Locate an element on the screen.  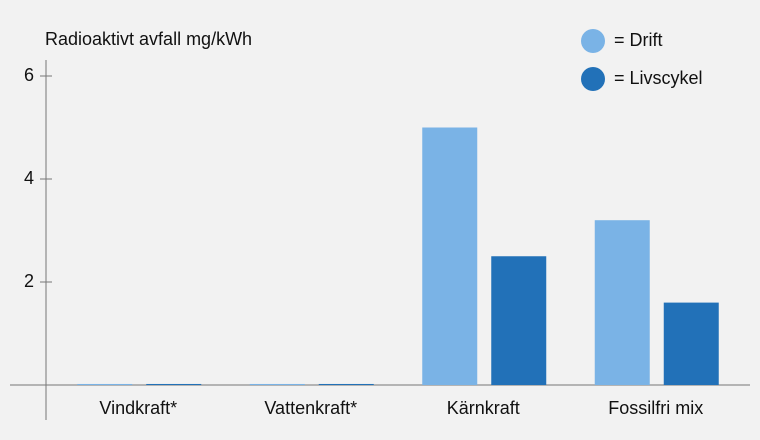
y-tick-label: 4 is located at coordinates (29, 178).